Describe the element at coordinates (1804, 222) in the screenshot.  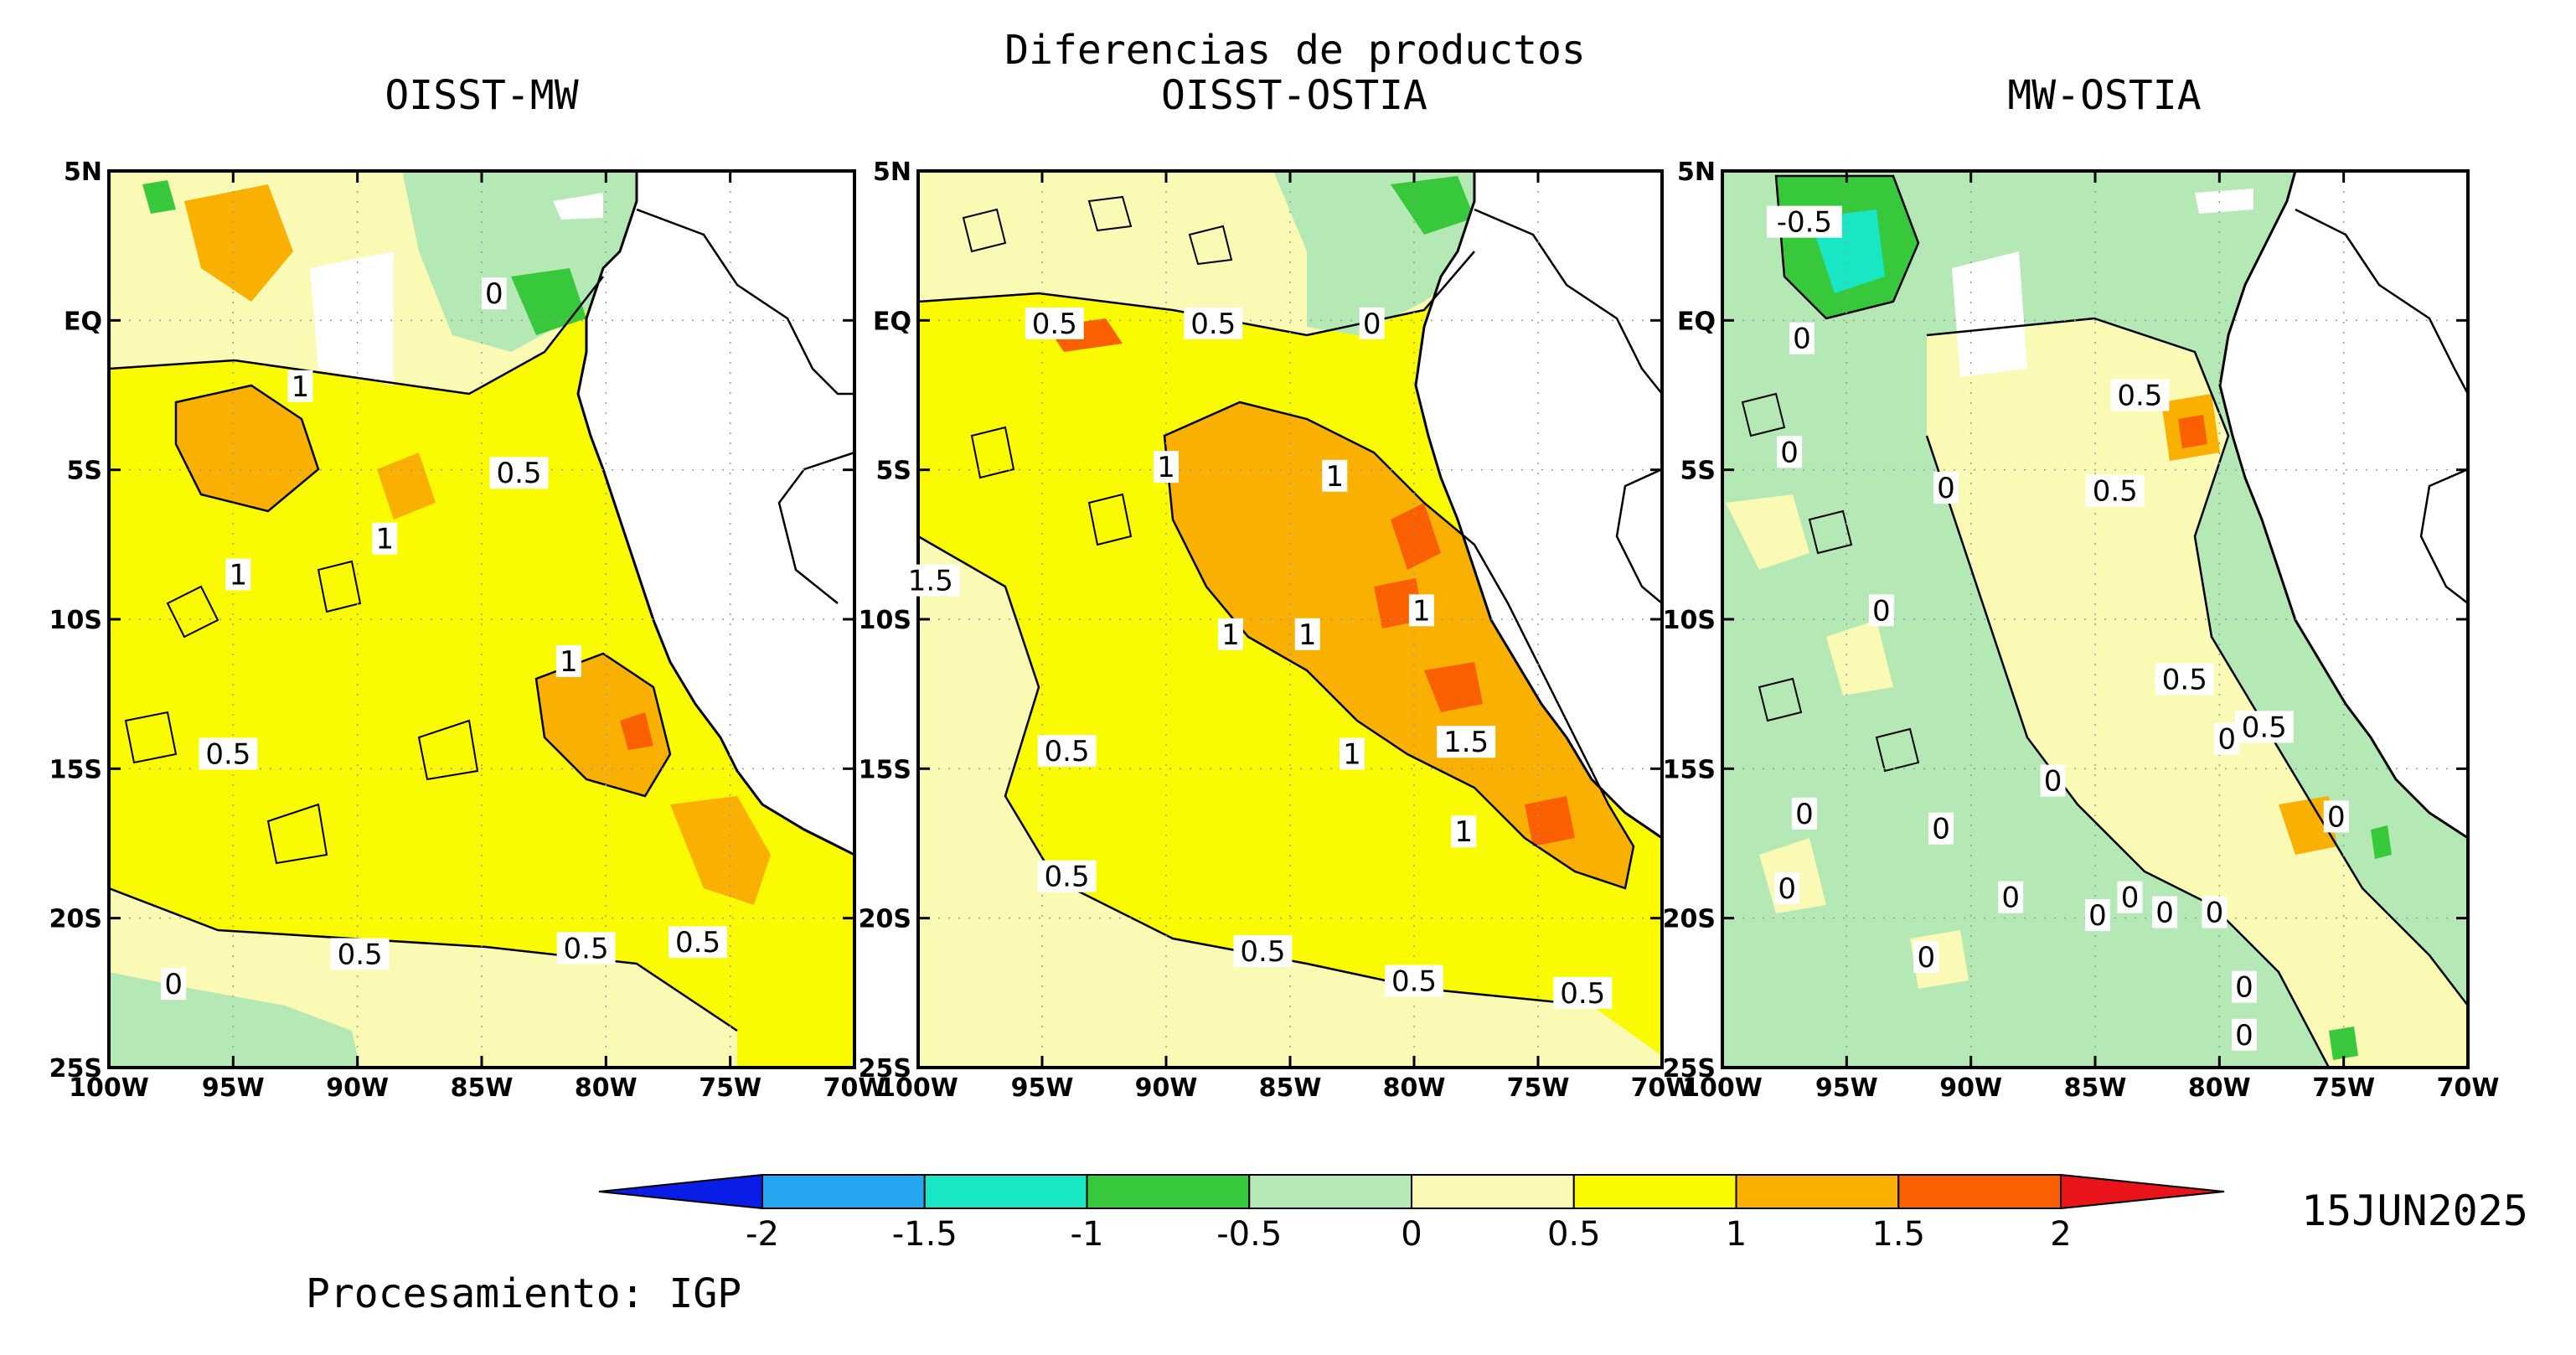
I see `contour-label: -0.5` at that location.